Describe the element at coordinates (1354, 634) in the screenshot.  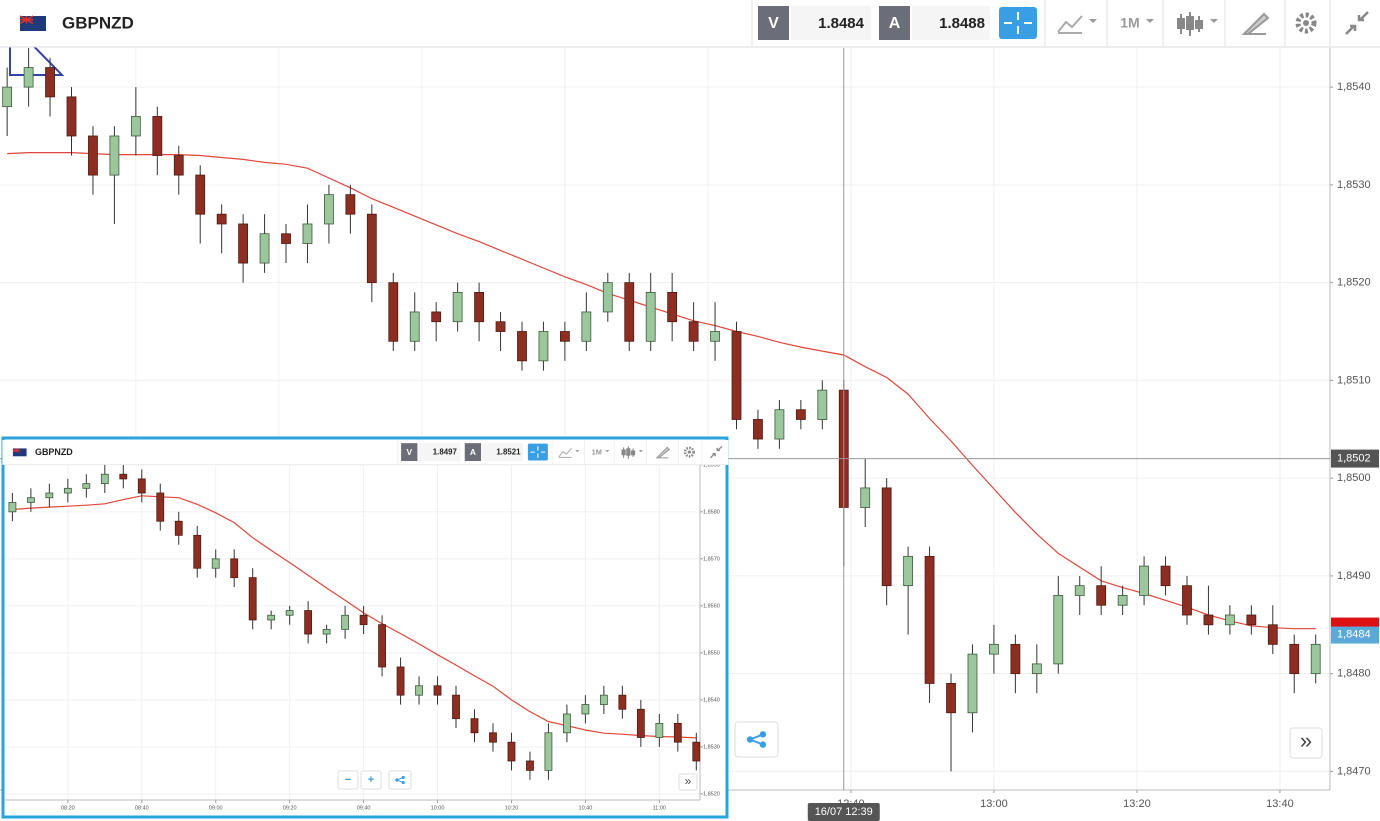
I see `last-price-label: 1,8484` at that location.